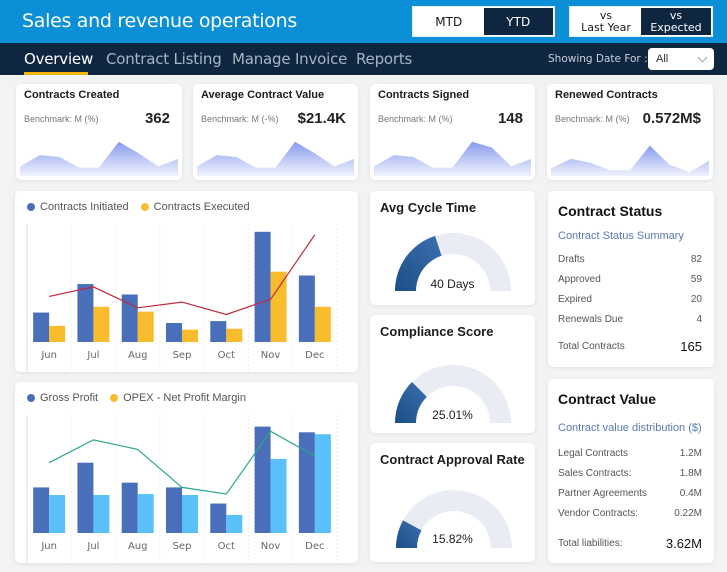 Image resolution: width=727 pixels, height=572 pixels. What do you see at coordinates (314, 355) in the screenshot?
I see `x-tick-label: Dec` at bounding box center [314, 355].